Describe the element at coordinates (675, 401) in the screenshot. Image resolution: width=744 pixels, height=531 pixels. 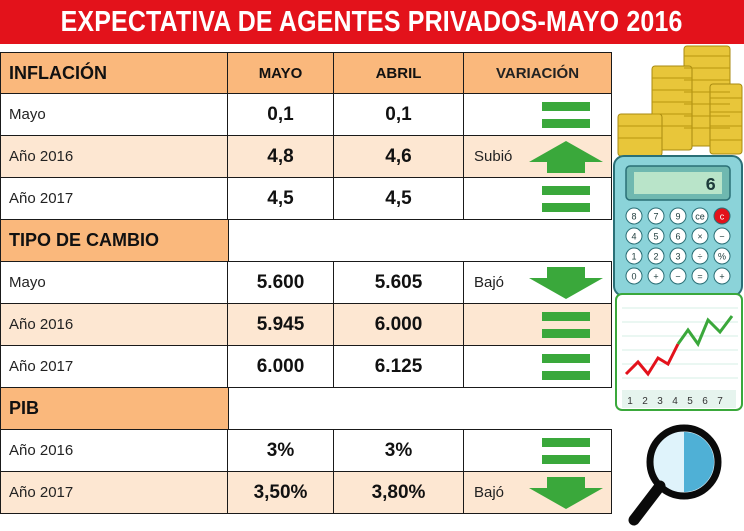
I see `chart-axis-label: 4` at that location.